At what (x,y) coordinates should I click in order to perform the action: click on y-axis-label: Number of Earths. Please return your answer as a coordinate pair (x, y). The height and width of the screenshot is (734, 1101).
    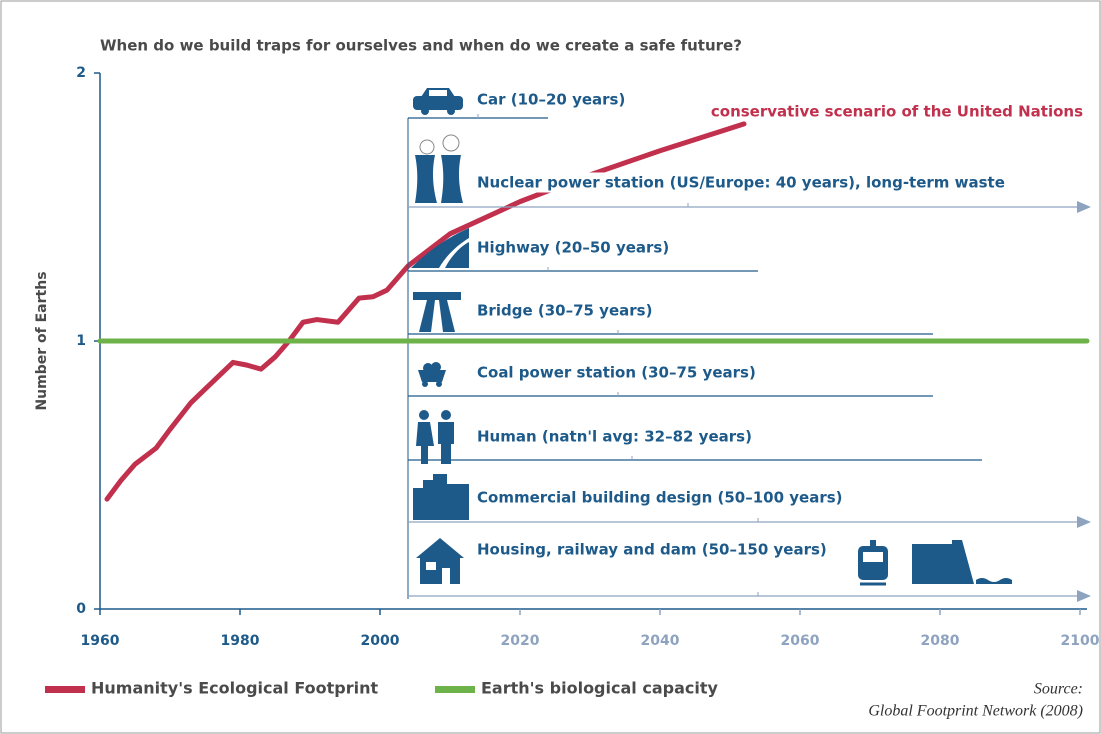
    Looking at the image, I should click on (42, 340).